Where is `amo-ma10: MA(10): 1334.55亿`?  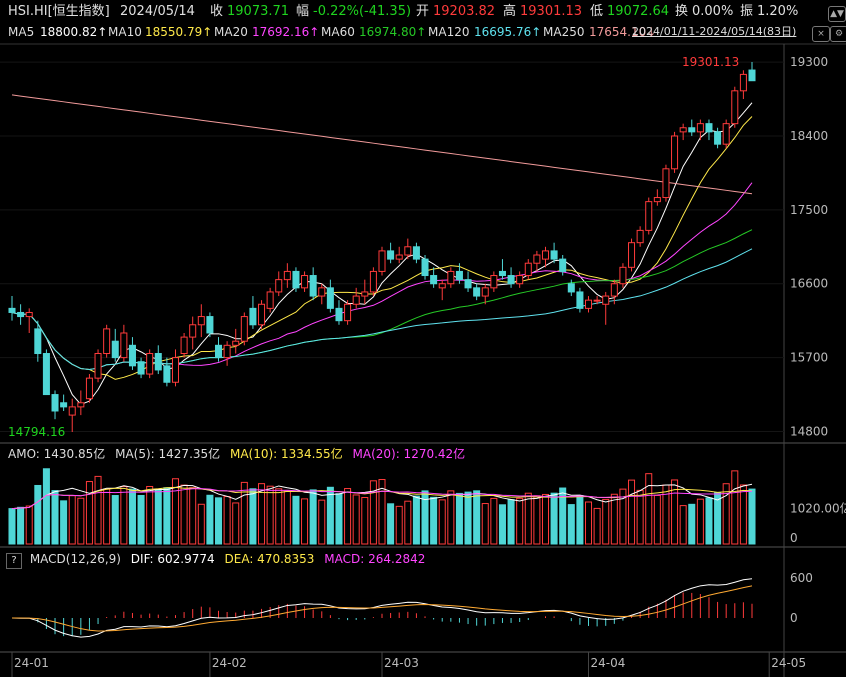 amo-ma10: MA(10): 1334.55亿 is located at coordinates (286, 454).